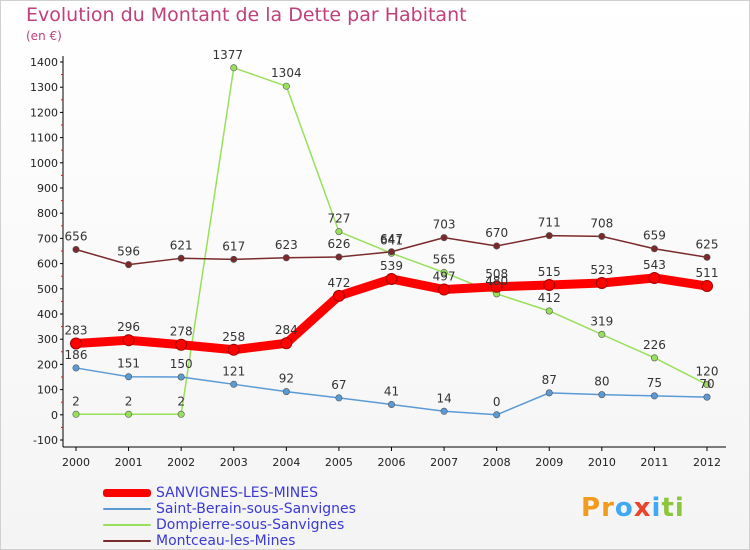 This screenshot has height=550, width=750. I want to click on y-tick-label: 1200, so click(44, 112).